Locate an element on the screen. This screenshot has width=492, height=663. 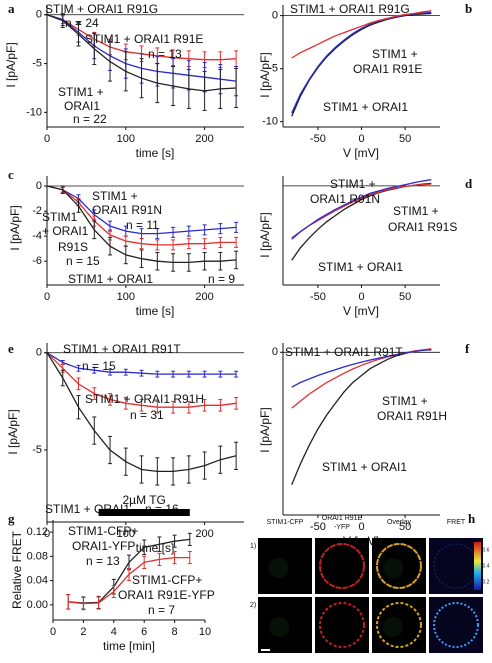
panel-letter: g is located at coordinates (11, 518).